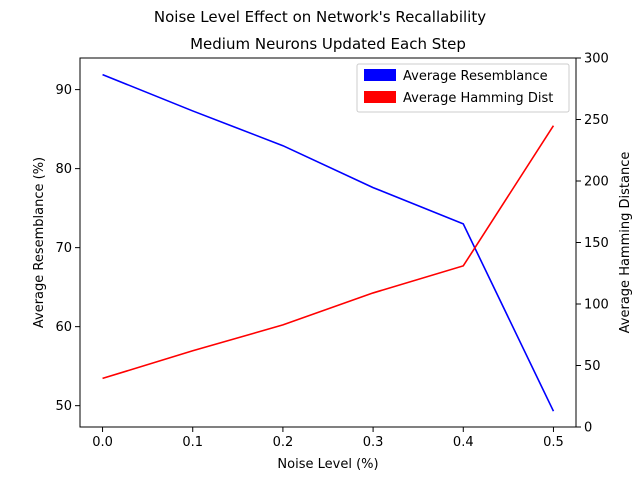 This screenshot has height=480, width=640. I want to click on y-left-tick-label: 50, so click(63, 406).